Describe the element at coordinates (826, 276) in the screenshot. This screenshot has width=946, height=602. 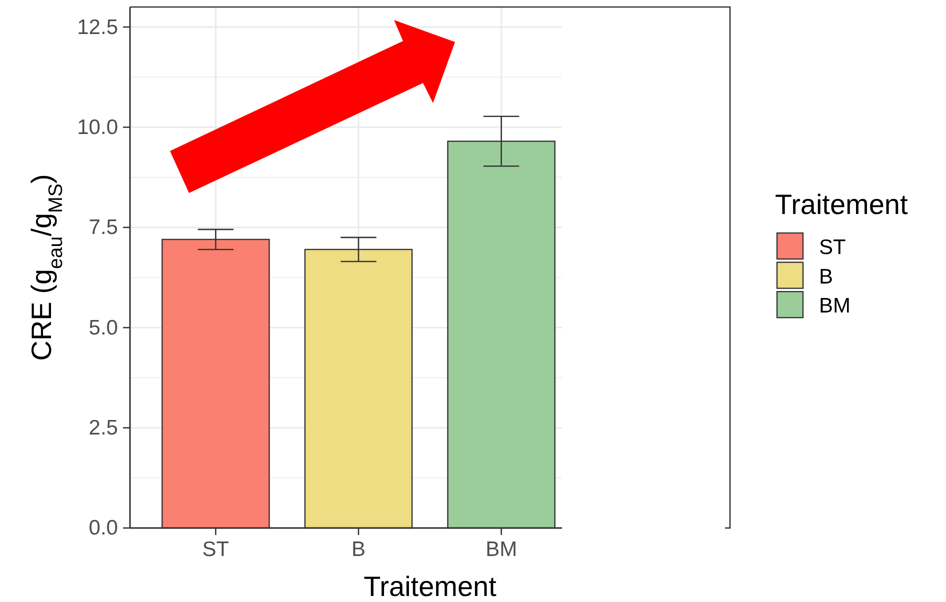
I see `legend-label: B` at that location.